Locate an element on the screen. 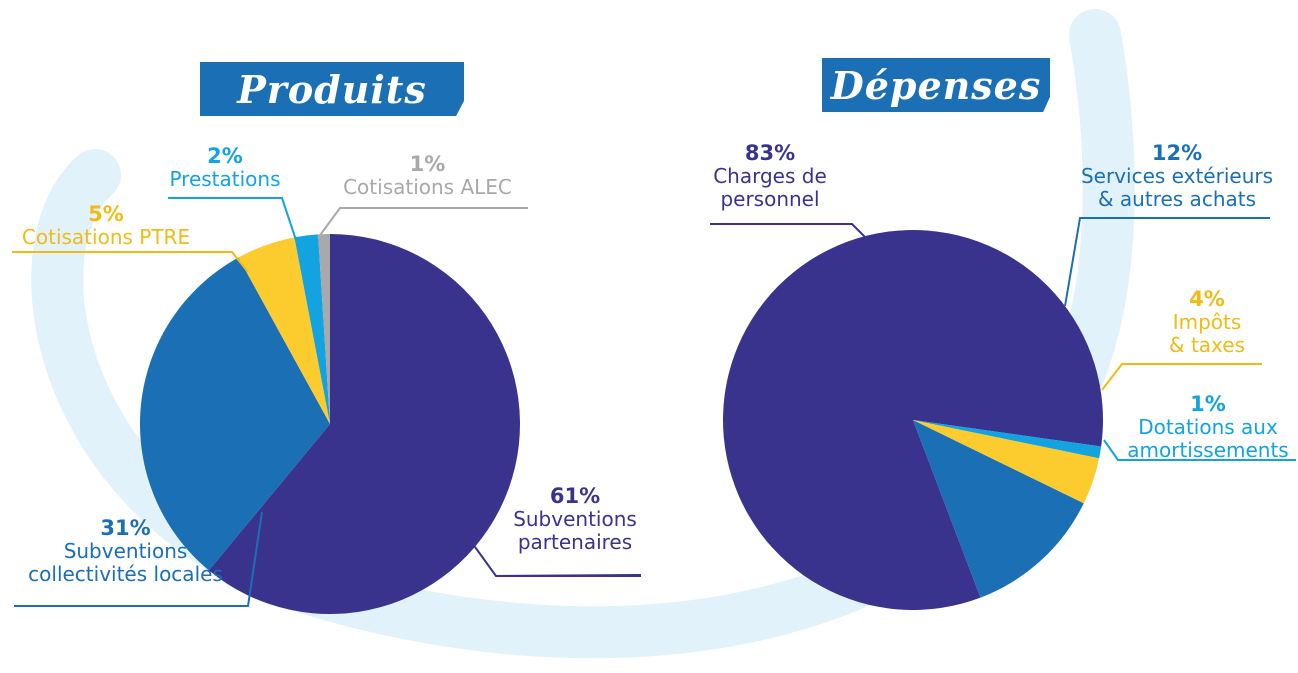 The height and width of the screenshot is (673, 1298). pct-charges-personnel: 83% is located at coordinates (770, 153).